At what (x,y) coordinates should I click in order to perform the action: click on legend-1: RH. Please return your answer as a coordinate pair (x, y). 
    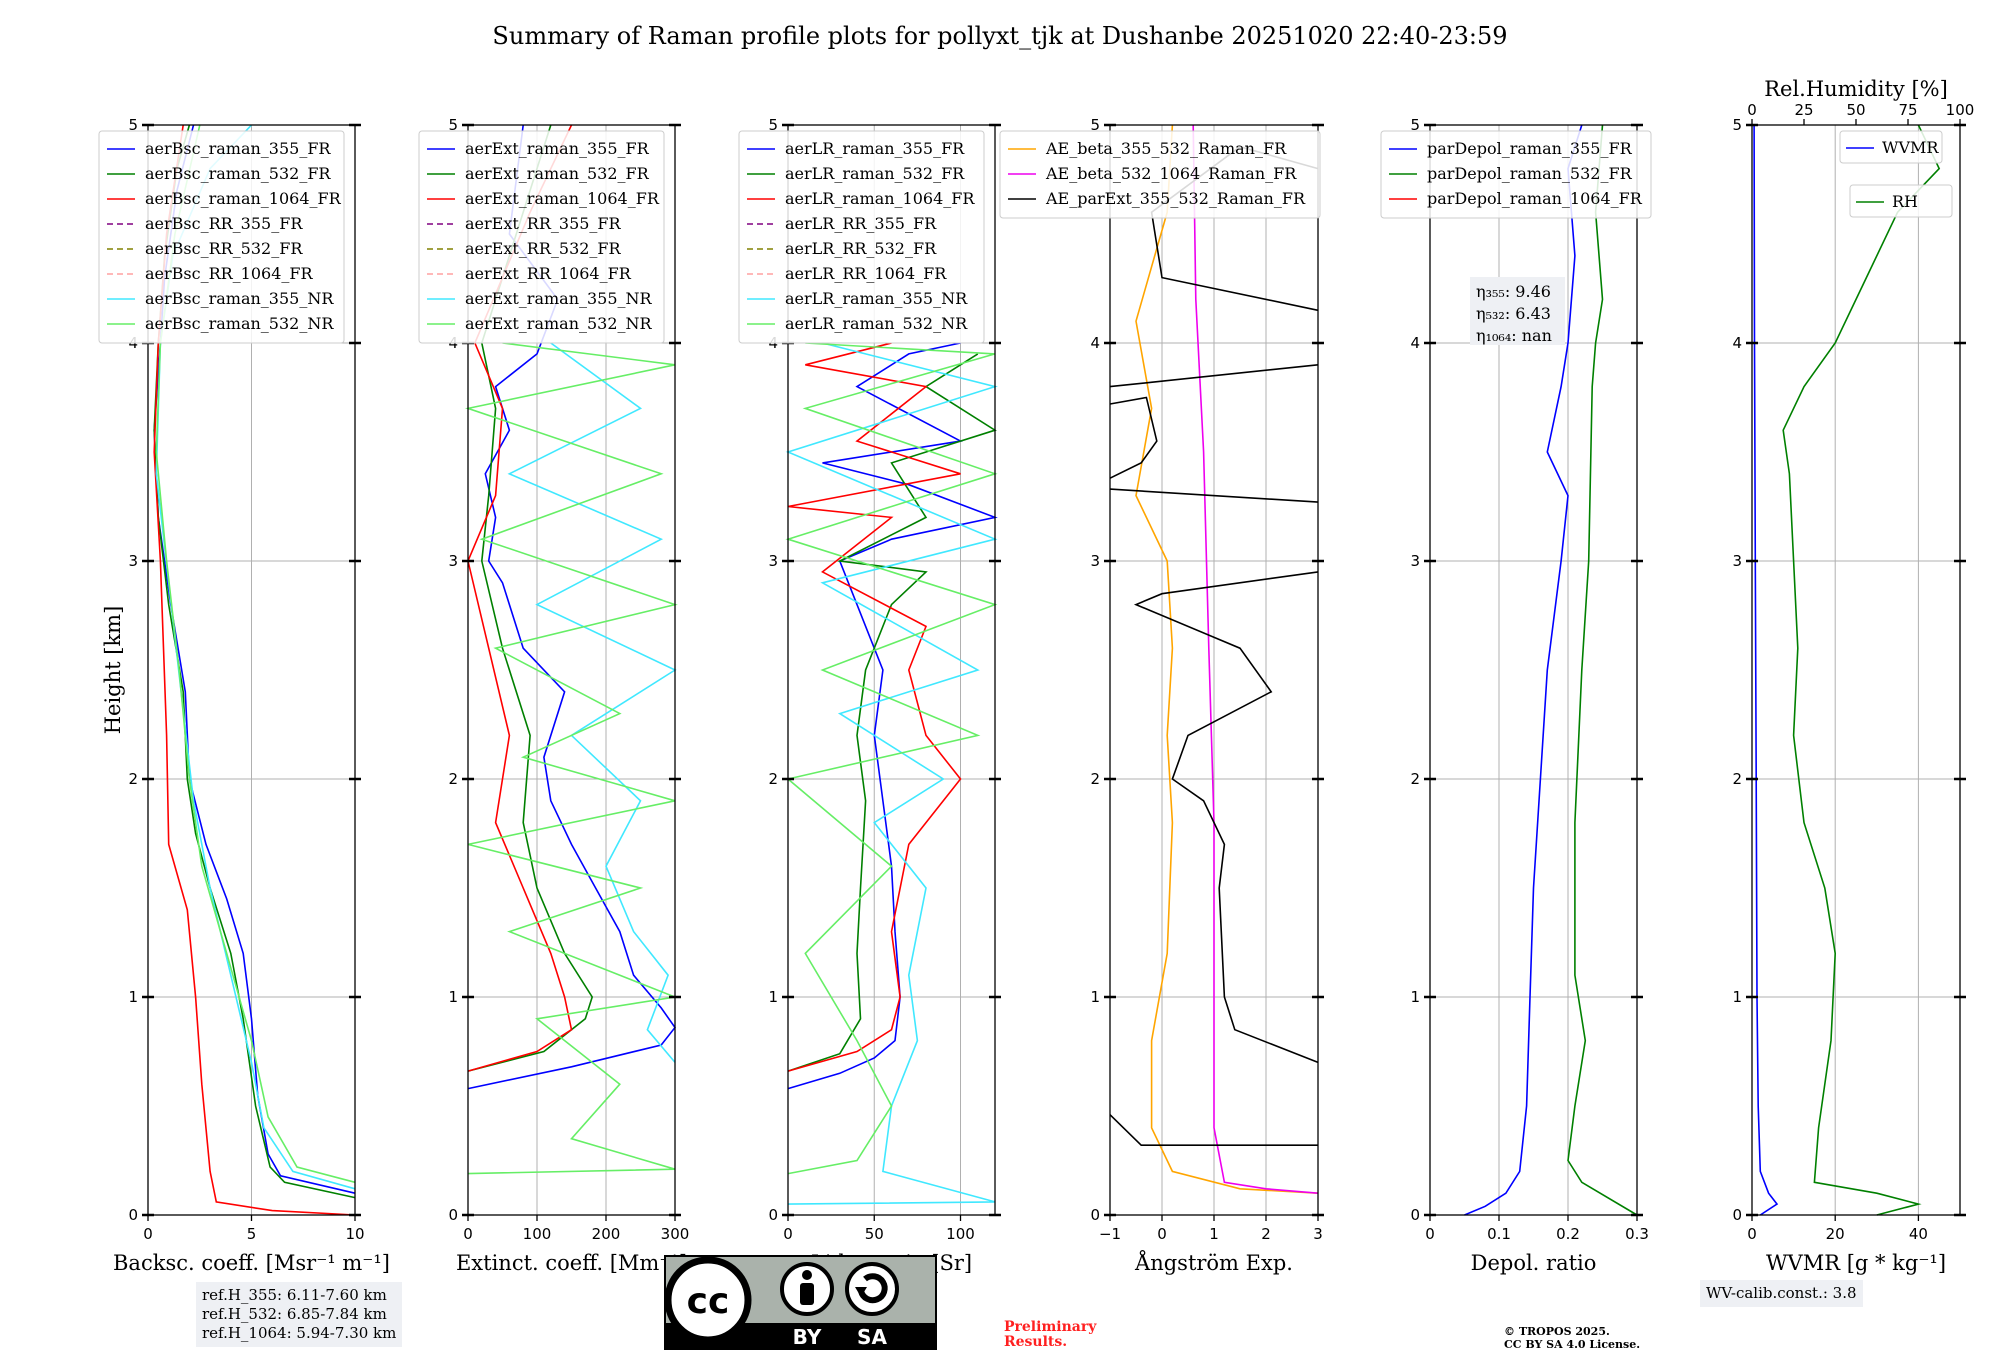
    Looking at the image, I should click on (1901, 201).